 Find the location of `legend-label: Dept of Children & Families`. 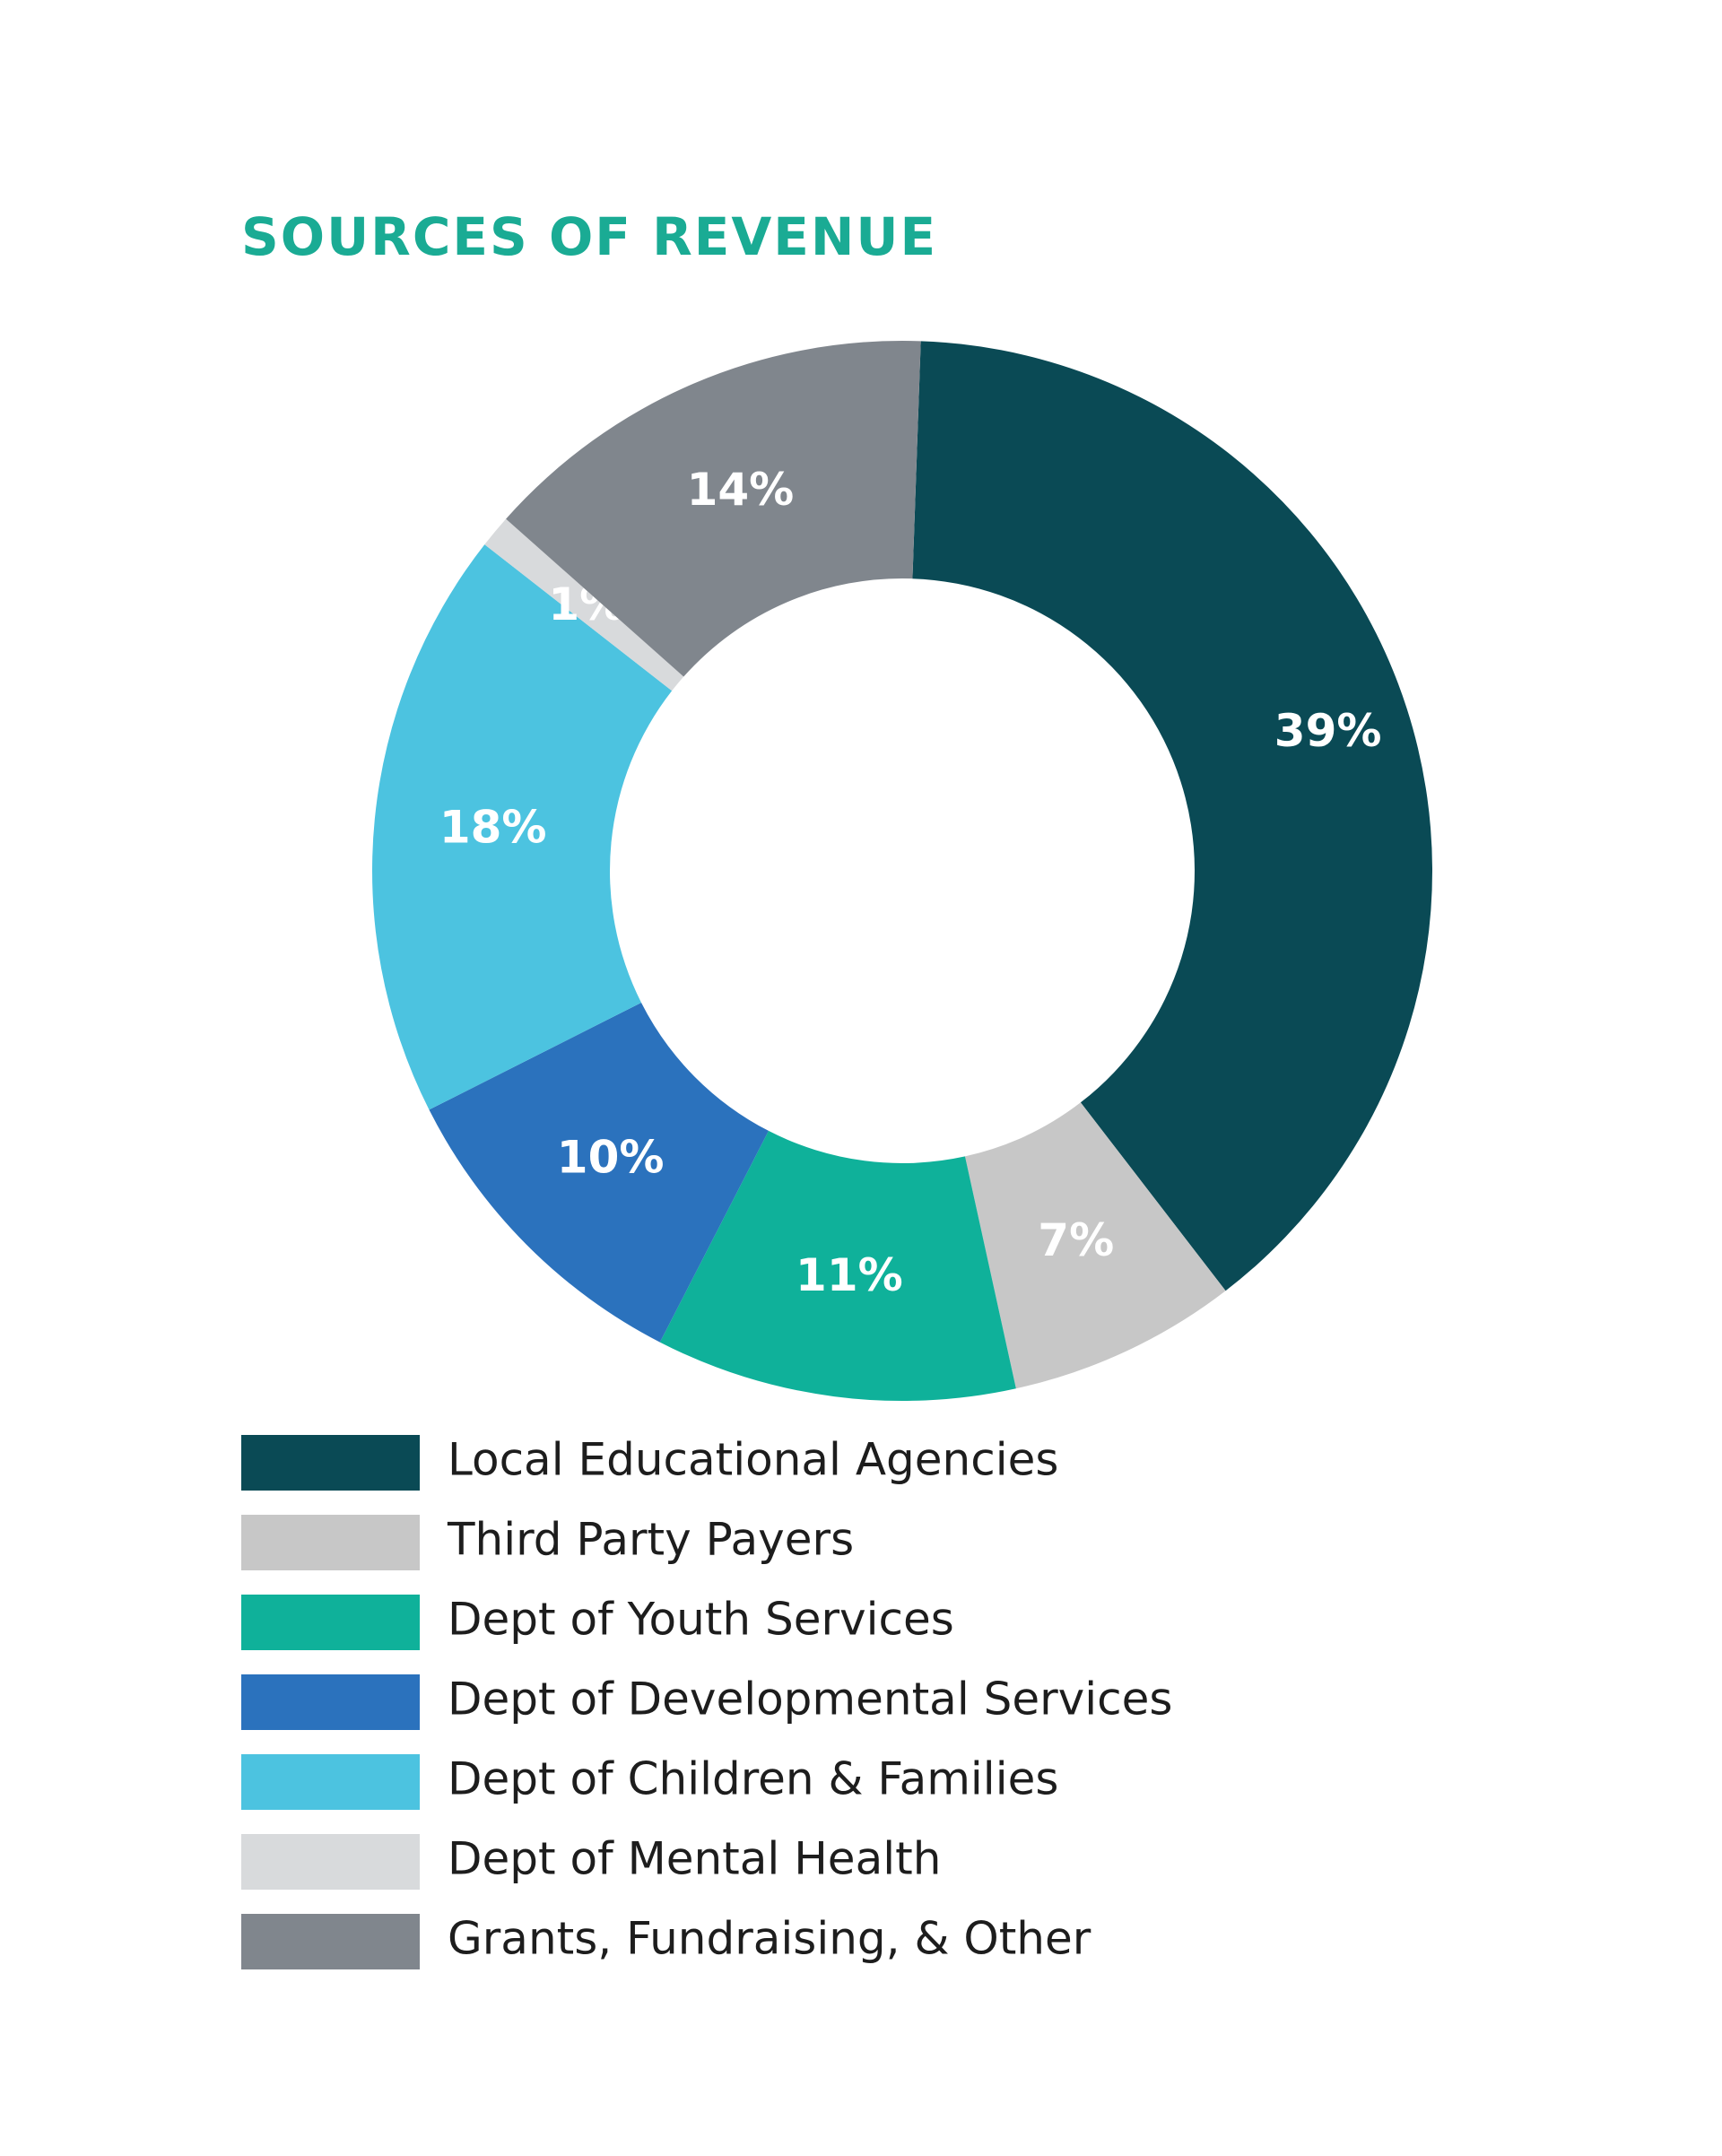

legend-label: Dept of Children & Families is located at coordinates (753, 1779).